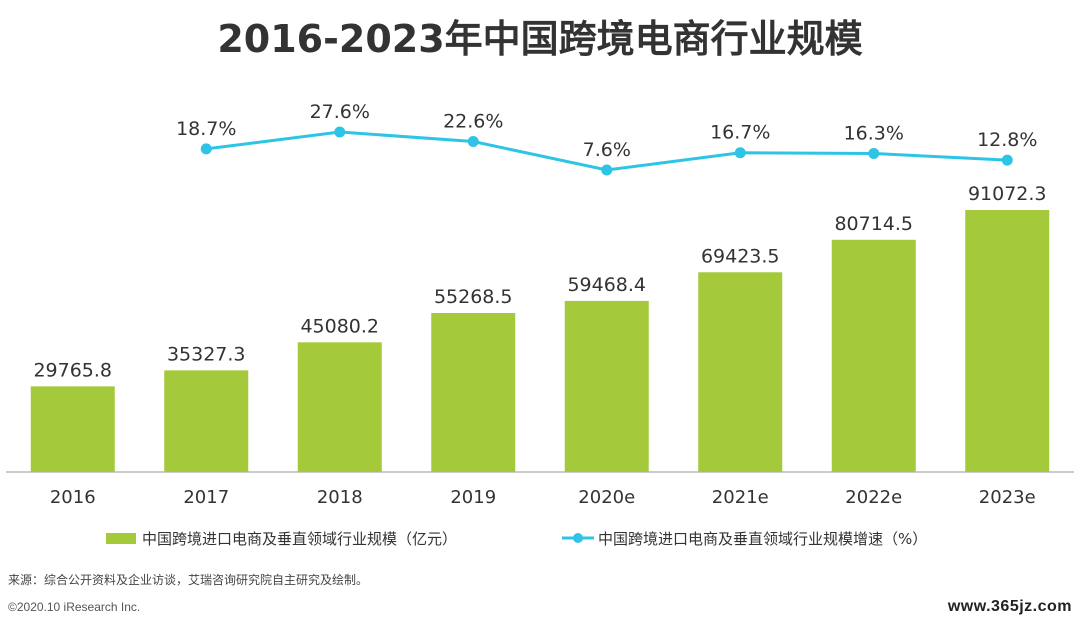 The image size is (1080, 628). I want to click on growth-label-2022e: 16.3%, so click(874, 133).